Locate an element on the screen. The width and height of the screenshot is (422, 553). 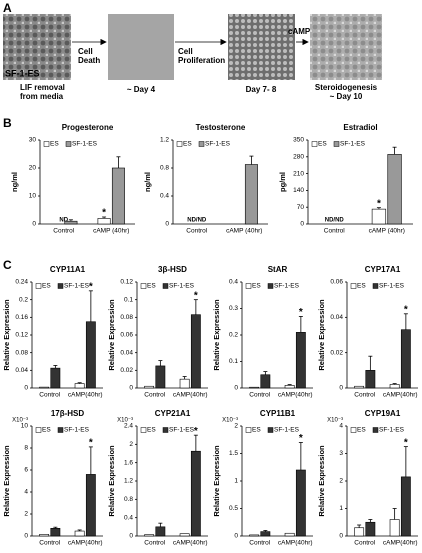
y-tick-label: 4 is located at coordinates (26, 492).